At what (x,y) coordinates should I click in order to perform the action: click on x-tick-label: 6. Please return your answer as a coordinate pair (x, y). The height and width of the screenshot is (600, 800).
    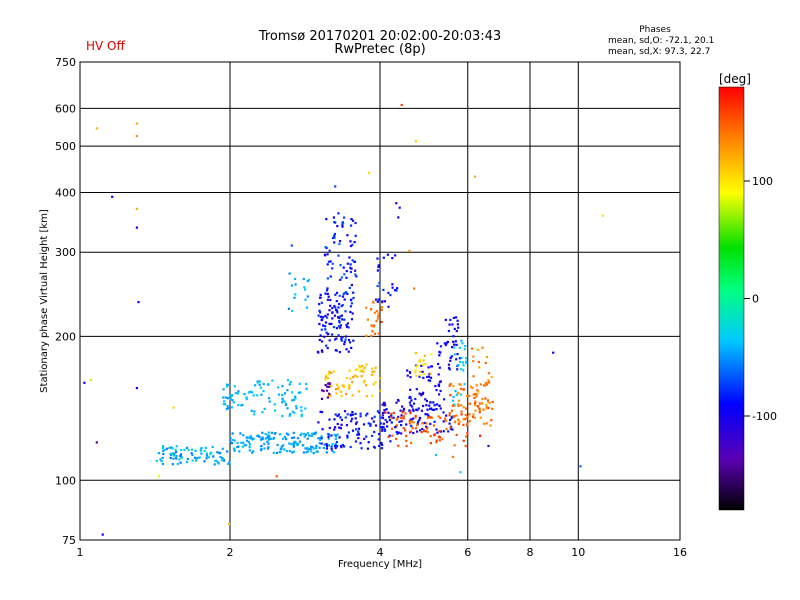
    Looking at the image, I should click on (467, 552).